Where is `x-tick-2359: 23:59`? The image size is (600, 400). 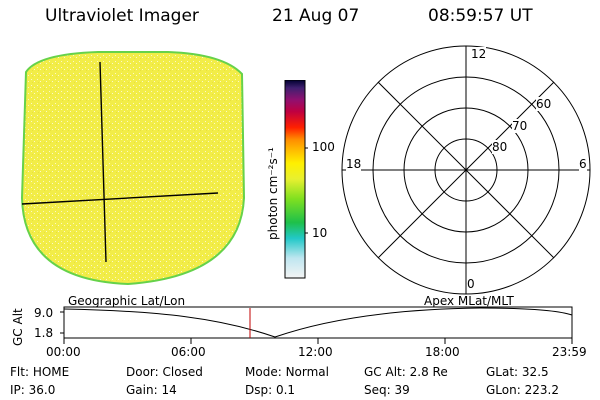 x-tick-2359: 23:59 is located at coordinates (569, 352).